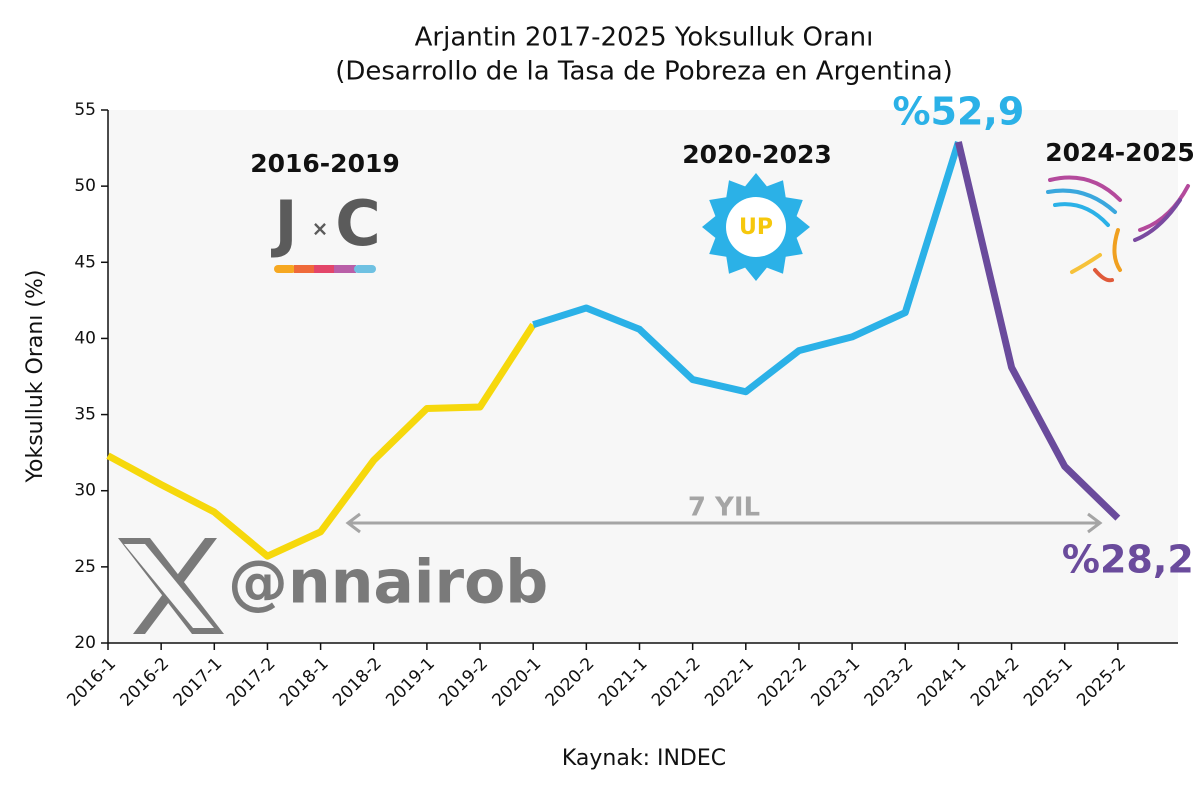 The image size is (1200, 795). I want to click on x-tick-label: 2016-2, so click(144, 682).